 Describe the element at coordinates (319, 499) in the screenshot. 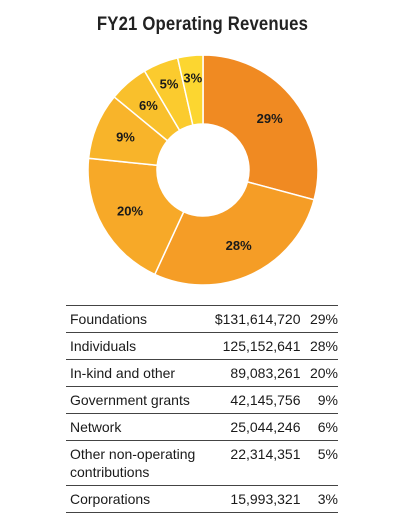

I see `percent-value: 3%` at that location.